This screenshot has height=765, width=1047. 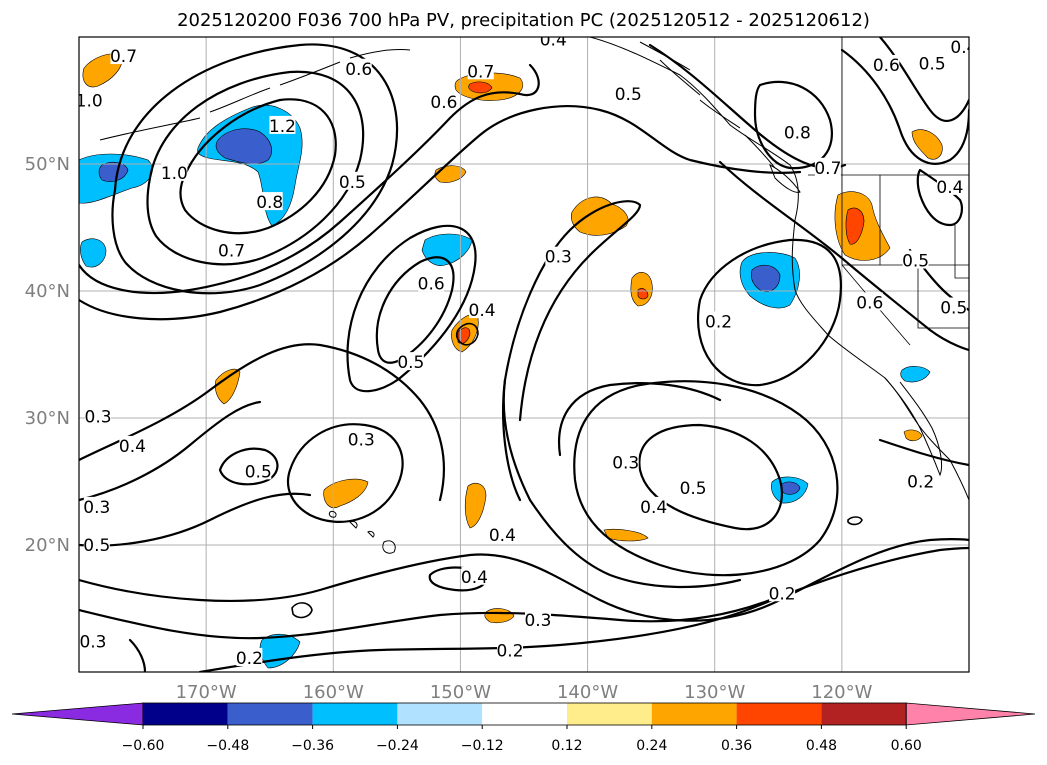 I want to click on neg-anomaly-baja, so click(x=915, y=374).